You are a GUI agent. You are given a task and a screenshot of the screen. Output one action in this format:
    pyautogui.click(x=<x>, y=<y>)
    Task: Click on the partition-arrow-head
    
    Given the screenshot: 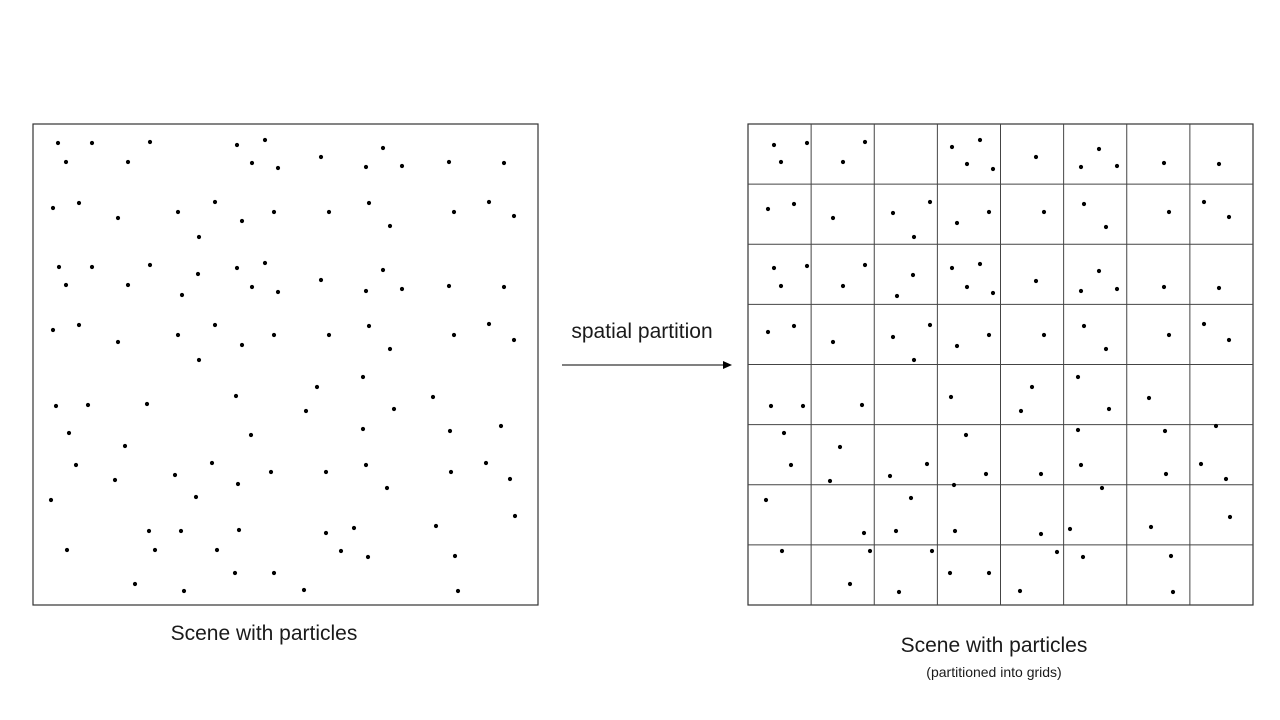 What is the action you would take?
    pyautogui.click(x=727, y=365)
    